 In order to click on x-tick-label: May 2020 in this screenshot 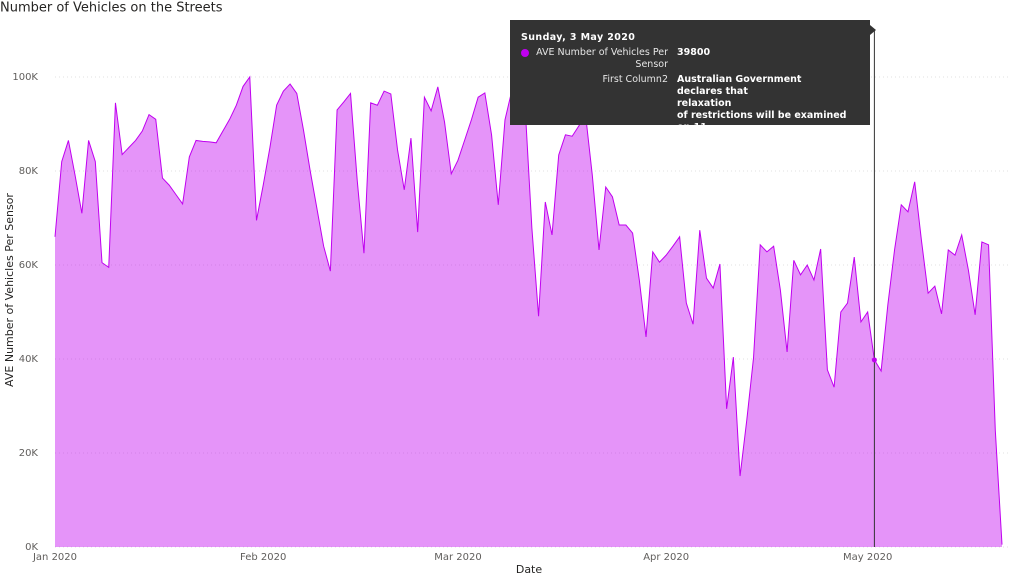, I will do `click(867, 557)`.